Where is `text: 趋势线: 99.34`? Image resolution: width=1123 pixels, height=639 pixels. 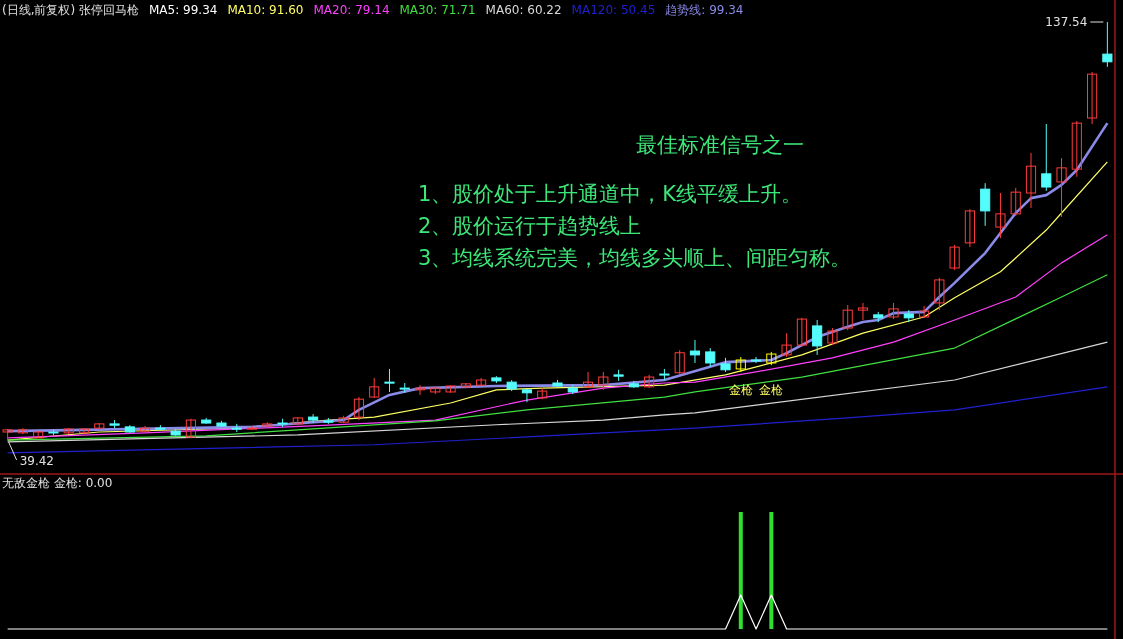 text: 趋势线: 99.34 is located at coordinates (704, 10).